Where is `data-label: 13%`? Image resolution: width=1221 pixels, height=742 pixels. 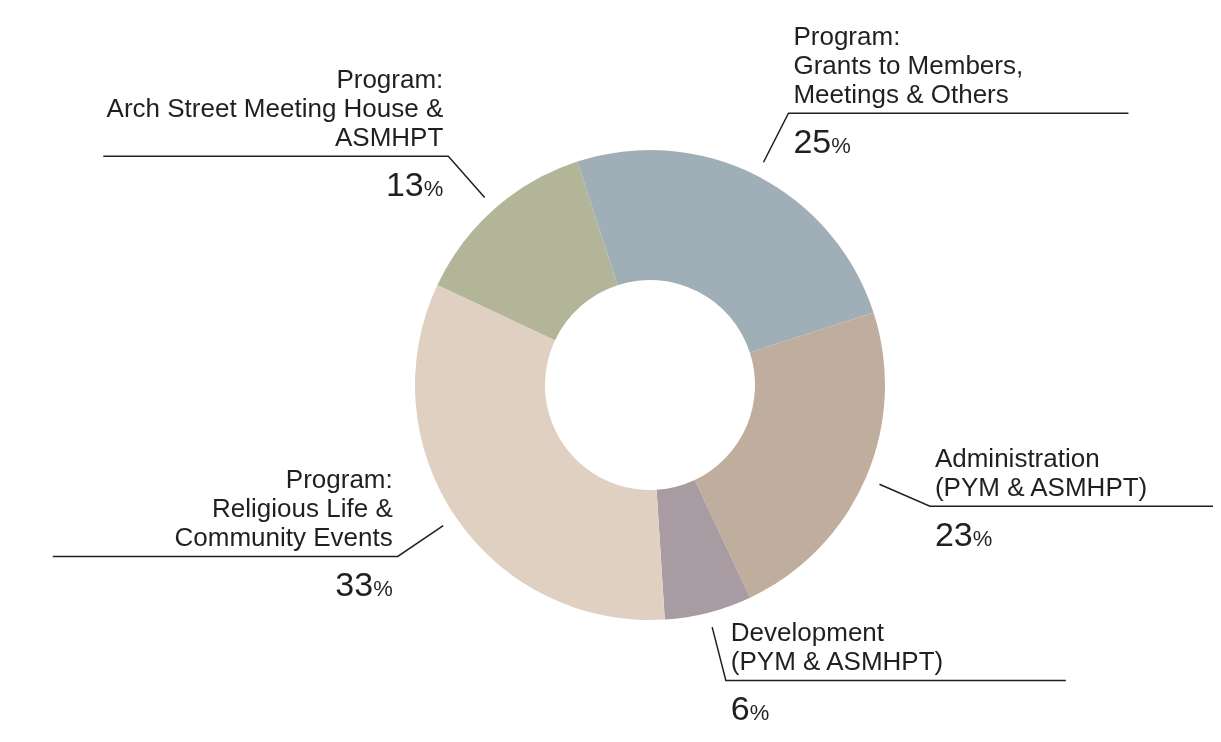 data-label: 13% is located at coordinates (414, 184).